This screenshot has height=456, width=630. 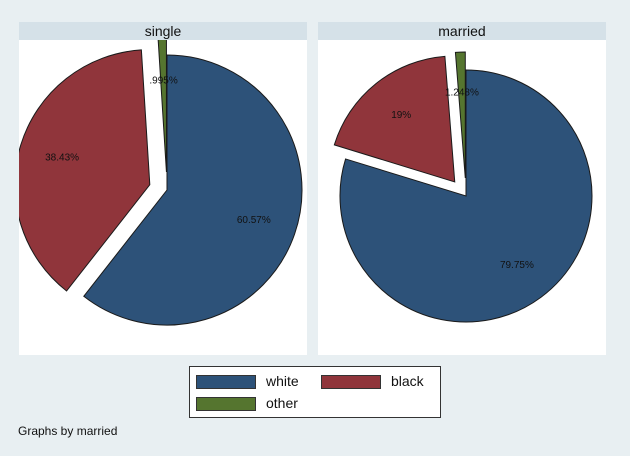 What do you see at coordinates (254, 220) in the screenshot?
I see `pie-label-white: 60.57%` at bounding box center [254, 220].